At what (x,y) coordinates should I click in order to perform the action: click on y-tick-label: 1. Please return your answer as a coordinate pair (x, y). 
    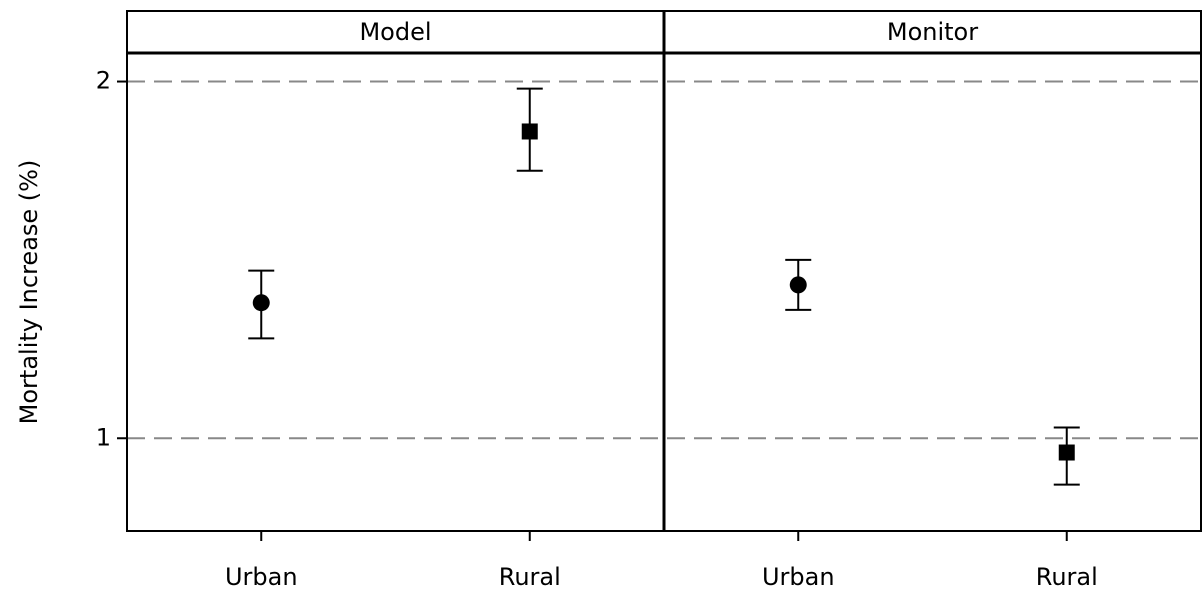
    Looking at the image, I should click on (103, 437).